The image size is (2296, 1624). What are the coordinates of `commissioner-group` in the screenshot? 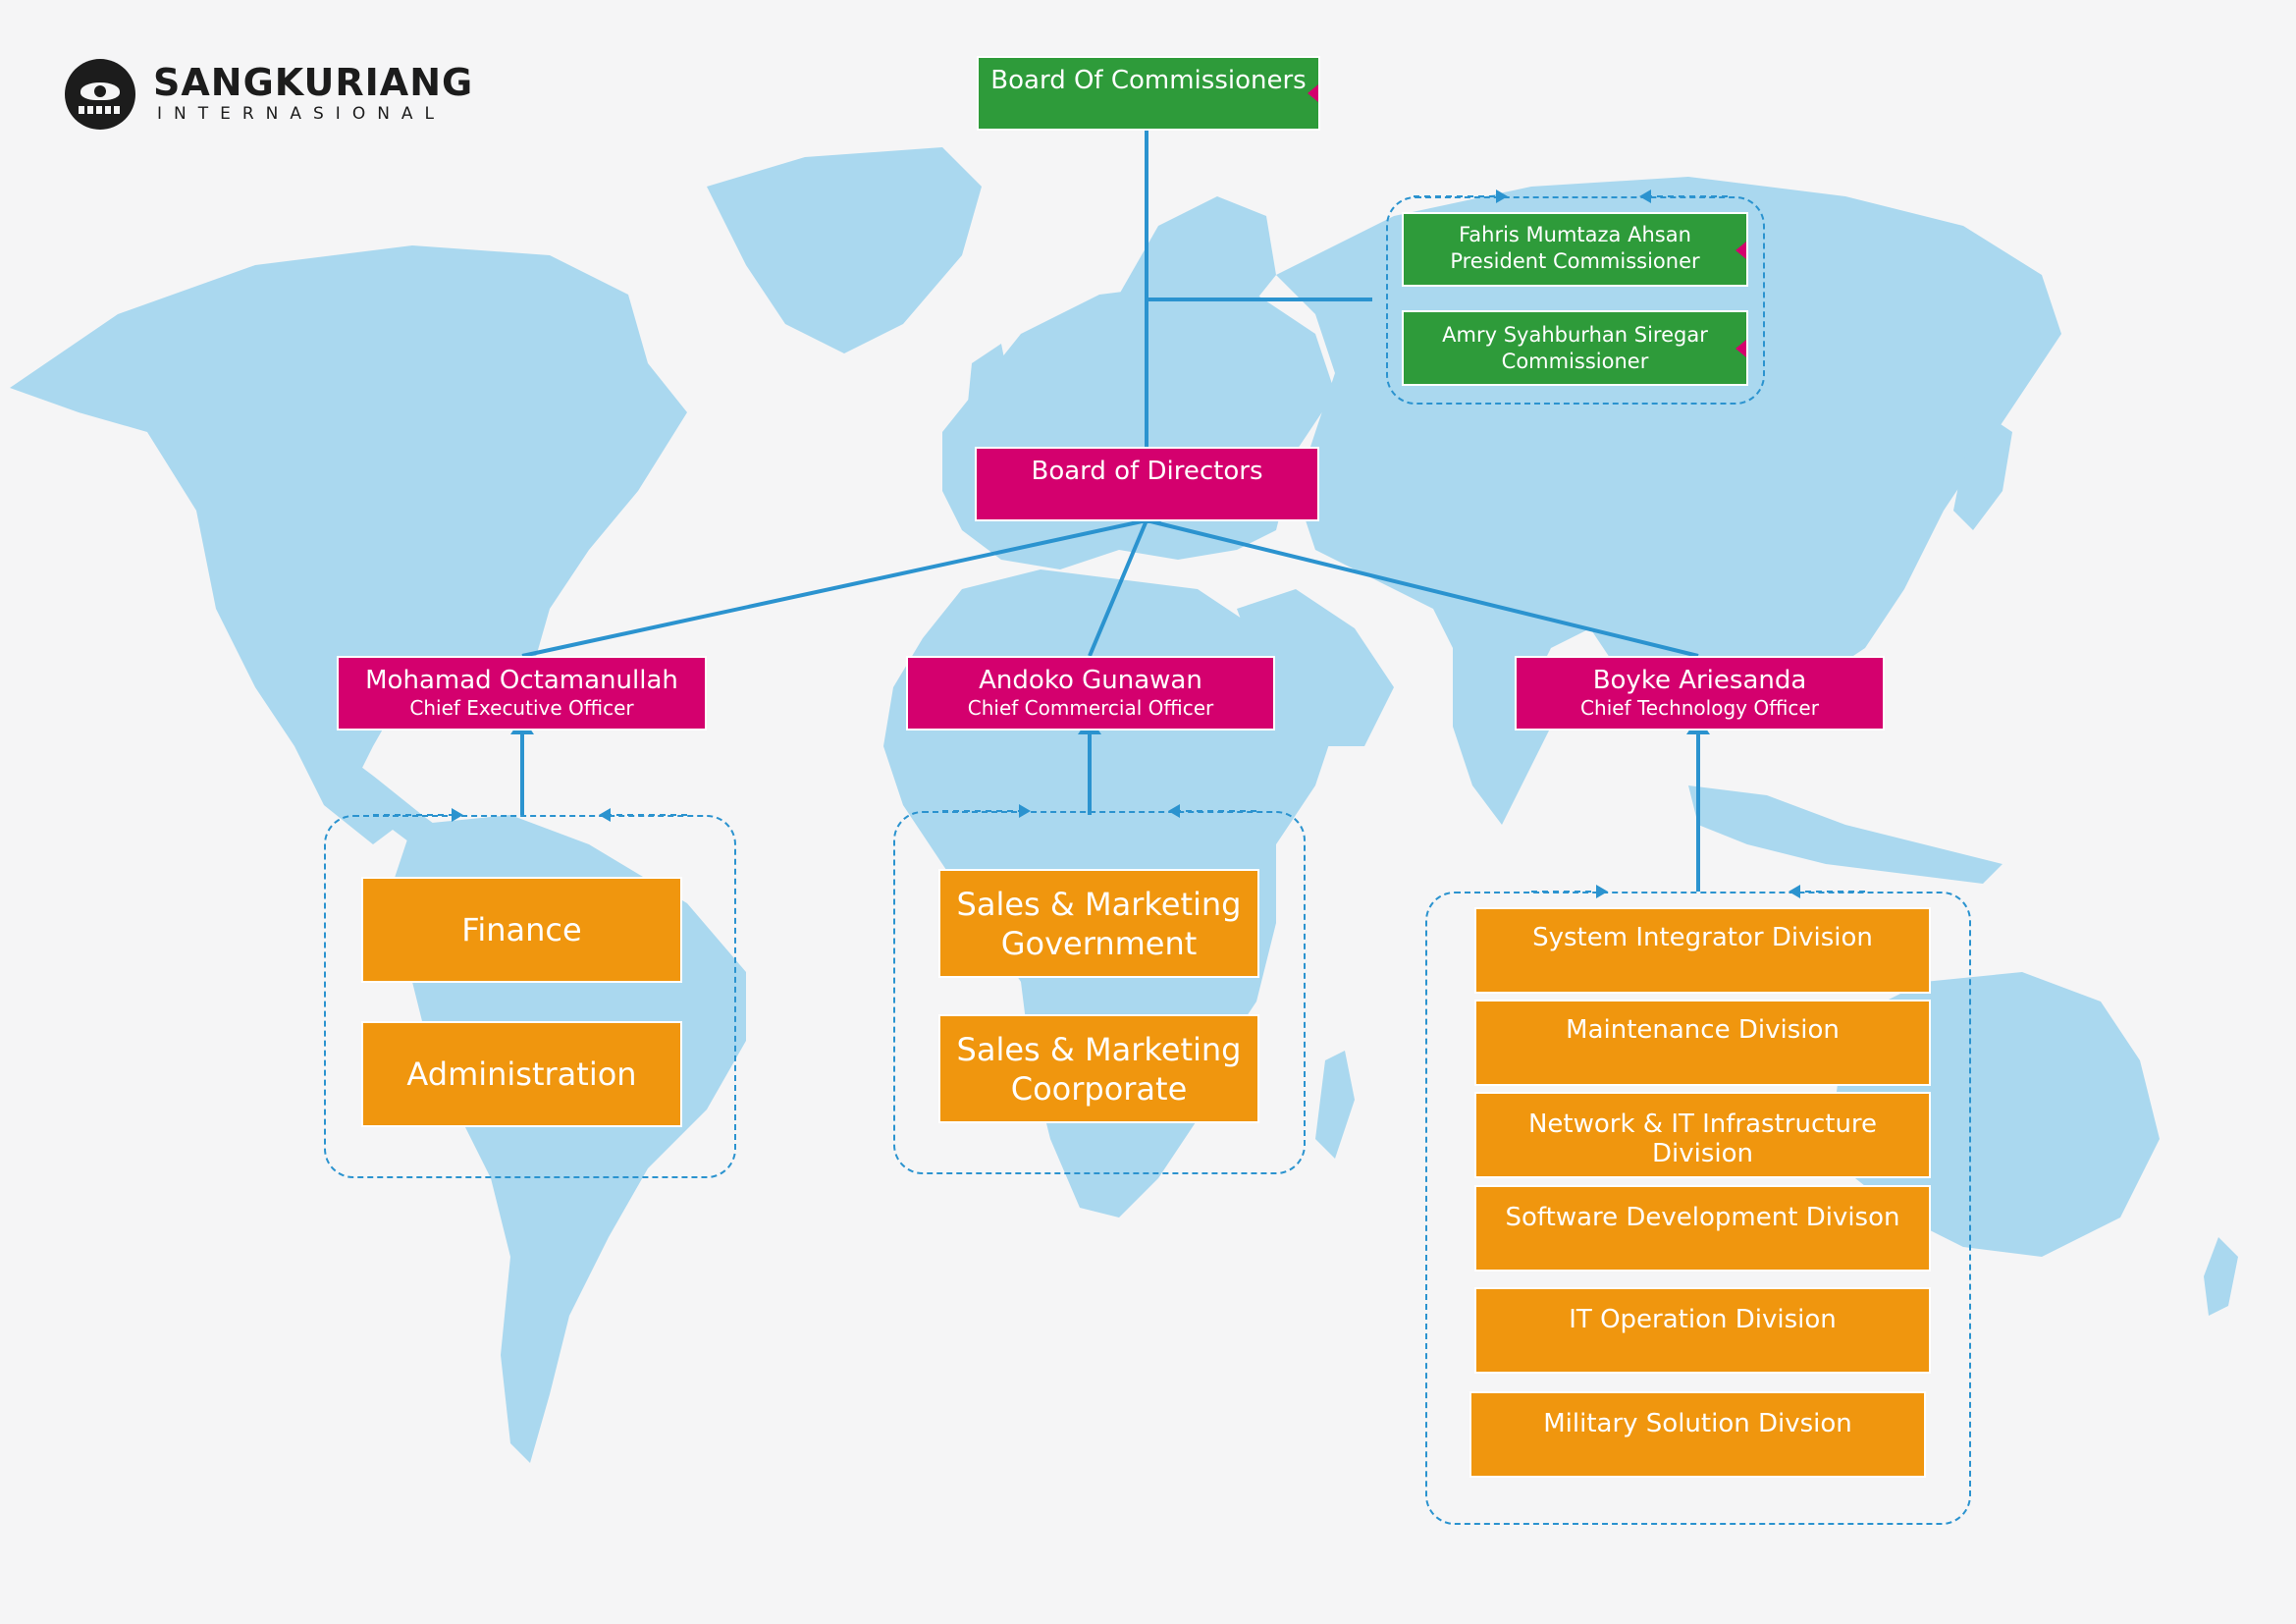 It's located at (1576, 300).